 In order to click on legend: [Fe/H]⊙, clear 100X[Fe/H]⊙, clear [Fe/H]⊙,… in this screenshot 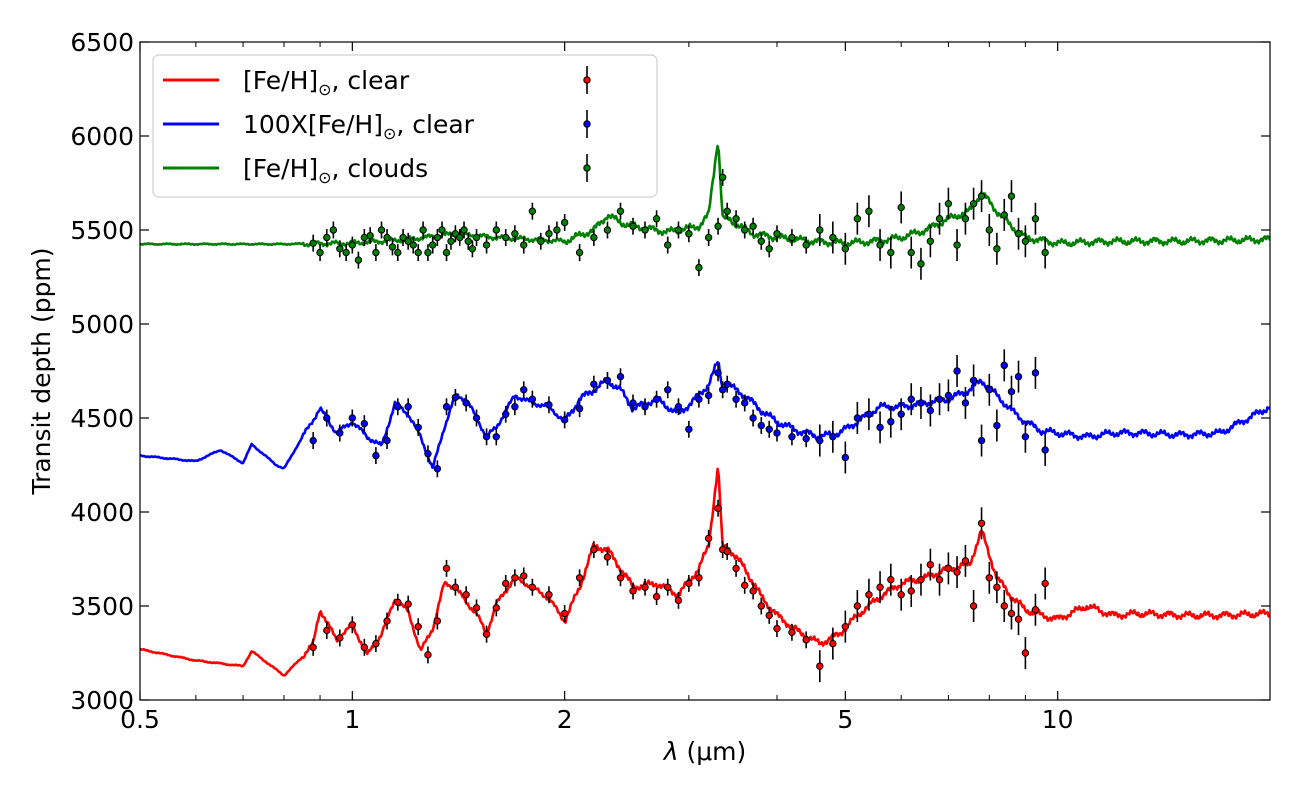, I will do `click(405, 126)`.